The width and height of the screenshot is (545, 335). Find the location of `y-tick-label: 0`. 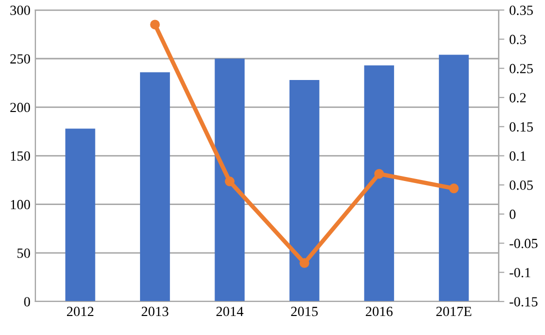

y-tick-label: 0 is located at coordinates (27, 301).